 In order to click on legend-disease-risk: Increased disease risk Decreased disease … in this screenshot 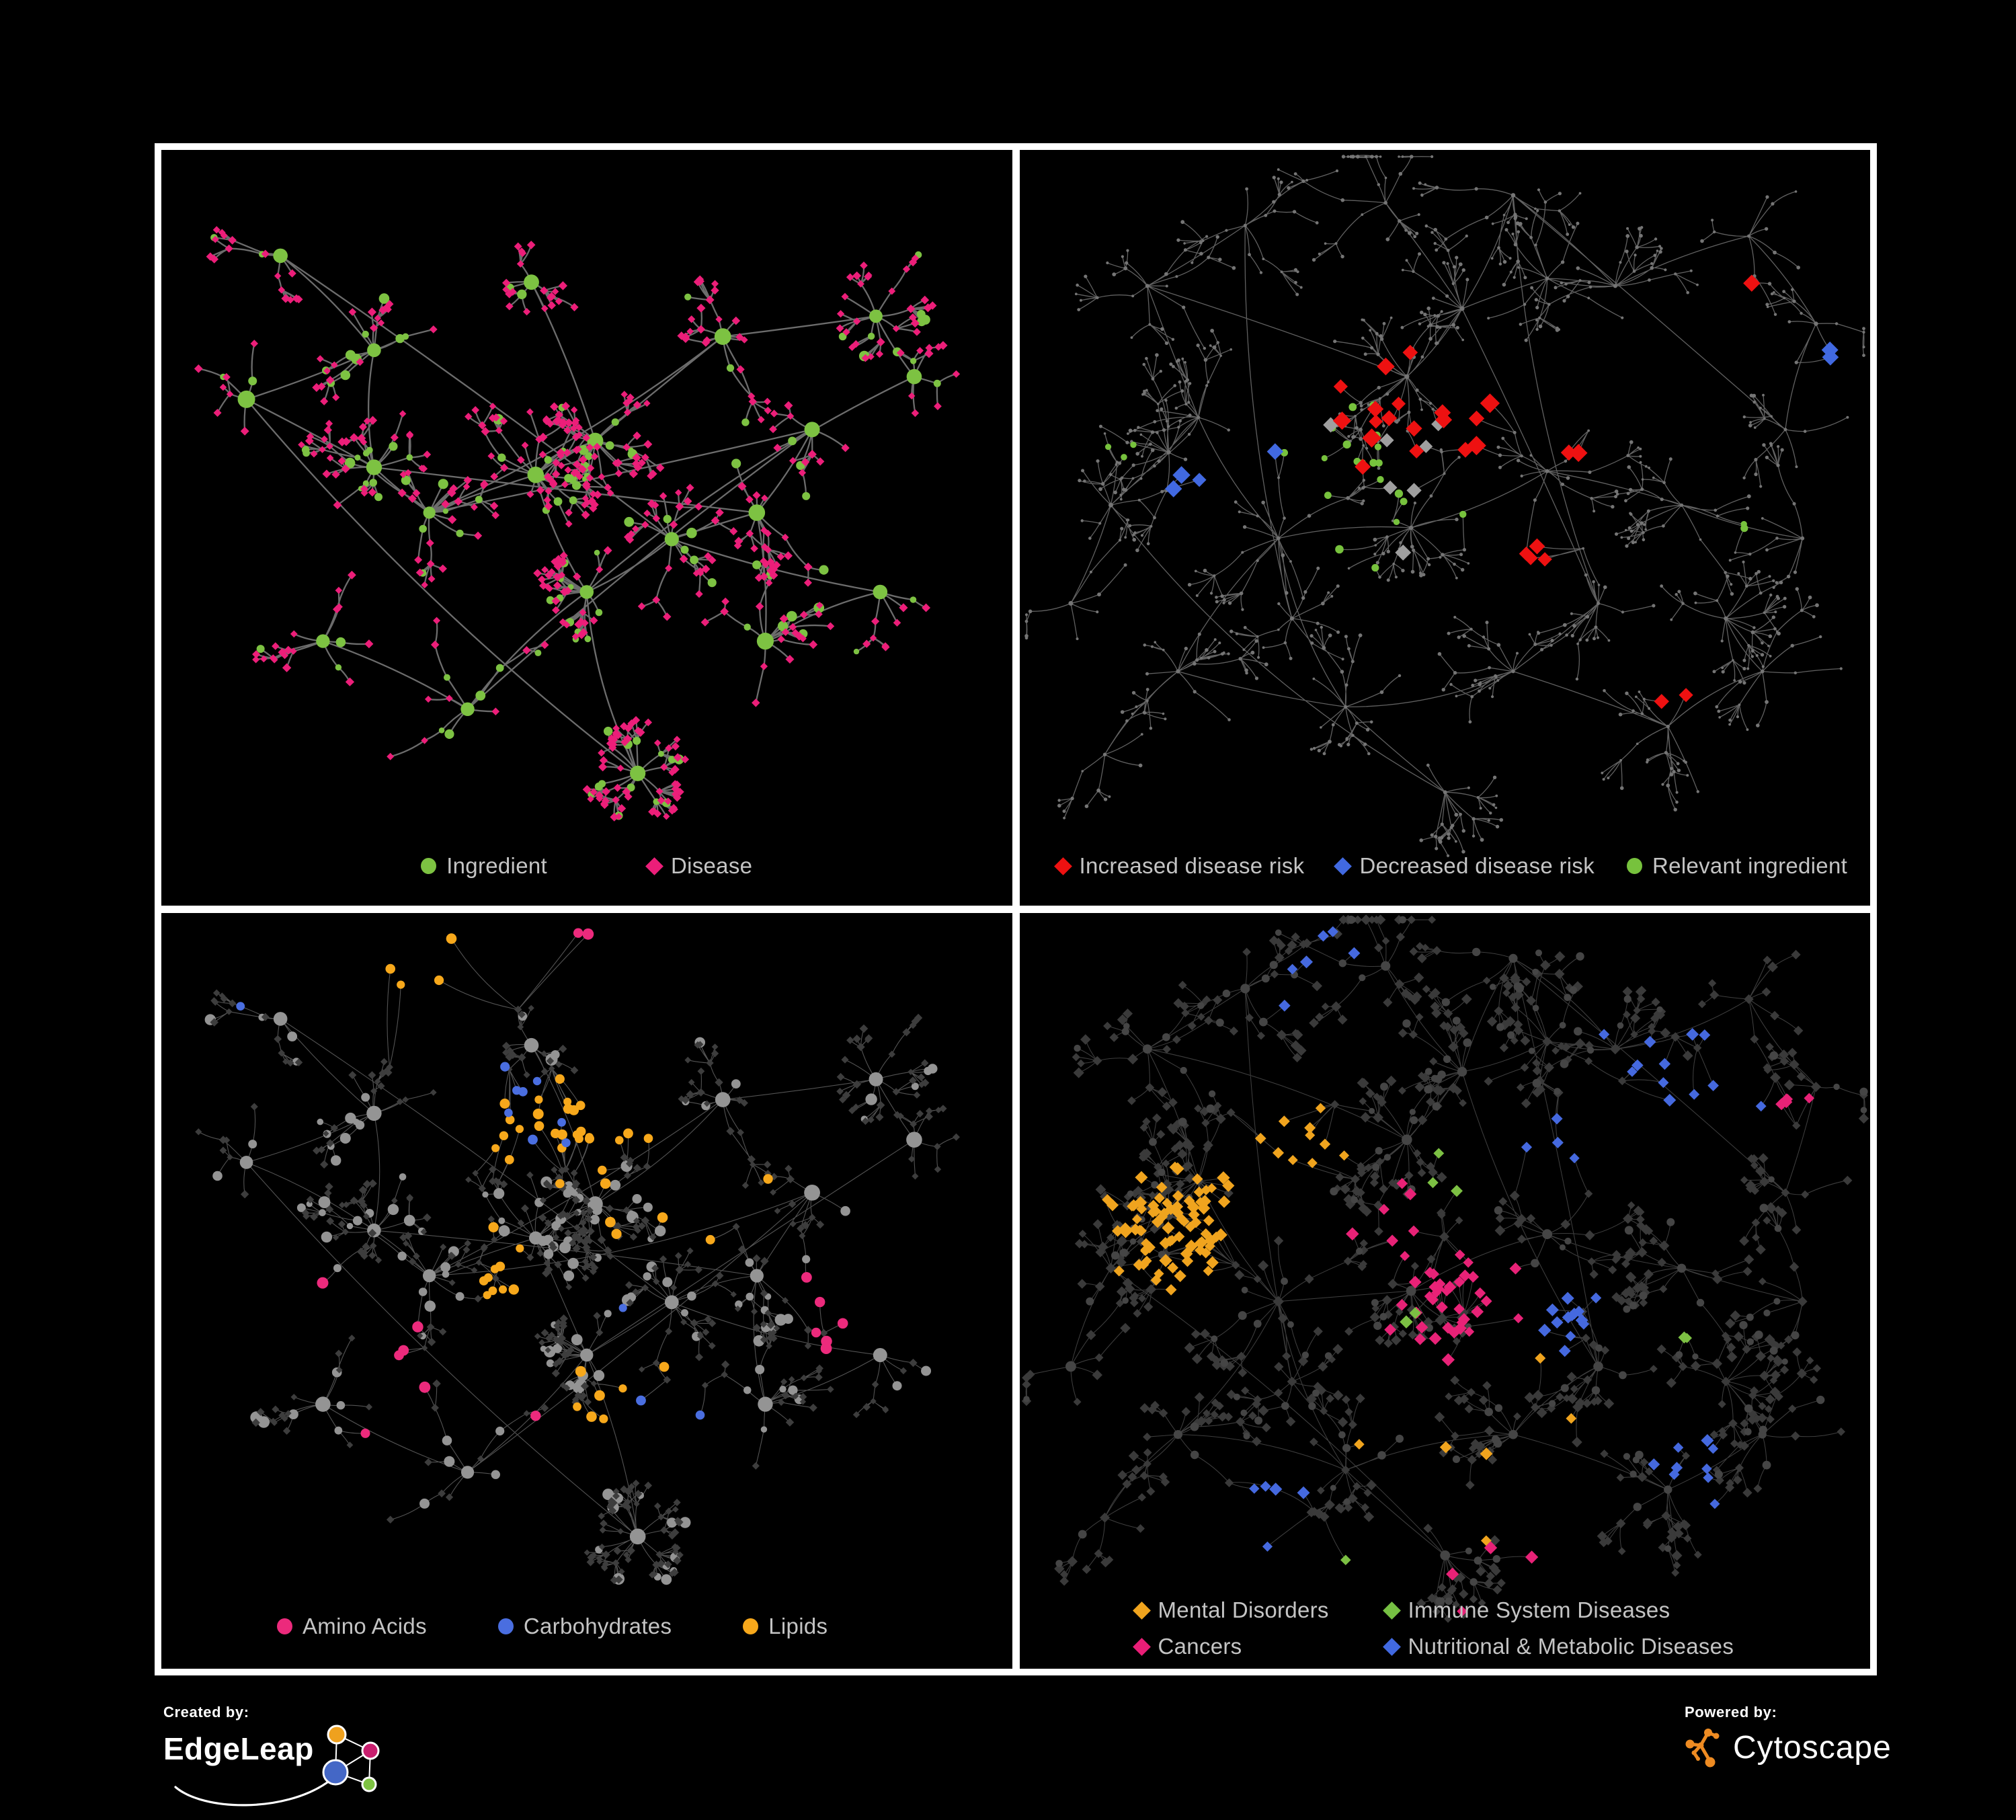, I will do `click(1445, 866)`.